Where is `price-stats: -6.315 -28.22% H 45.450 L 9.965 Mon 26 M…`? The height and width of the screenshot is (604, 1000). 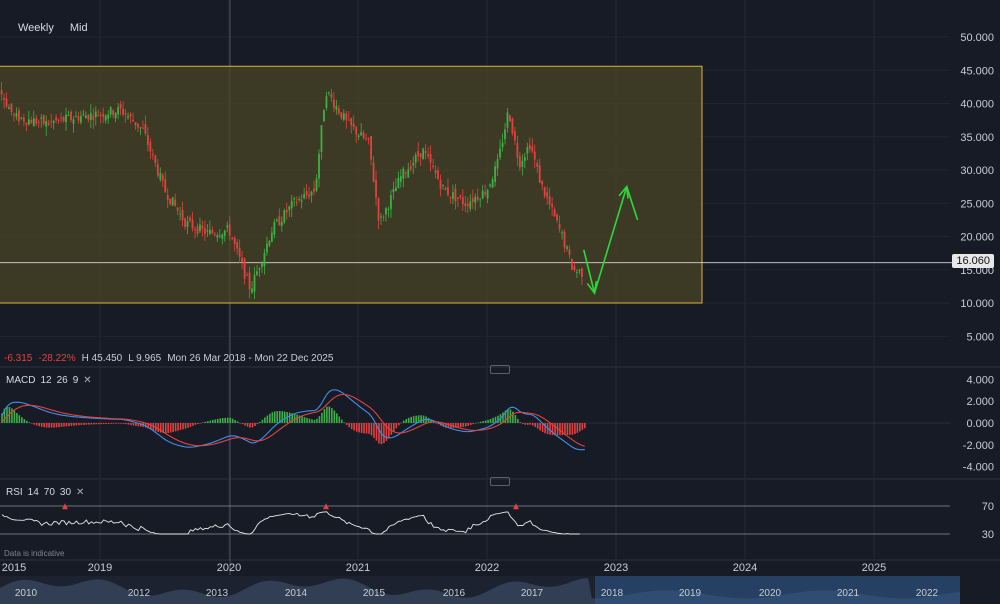 price-stats: -6.315 -28.22% H 45.450 L 9.965 Mon 26 M… is located at coordinates (168, 358).